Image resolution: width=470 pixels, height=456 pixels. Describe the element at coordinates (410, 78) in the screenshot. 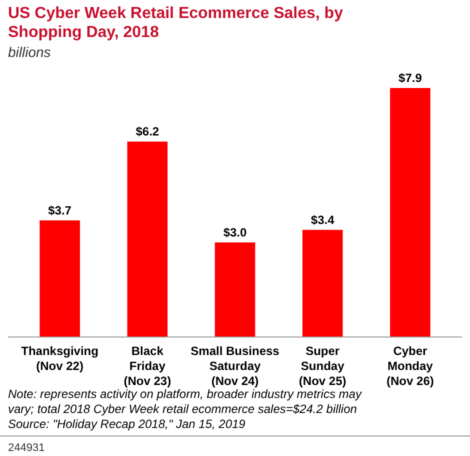

I see `data-label: $7.9` at that location.